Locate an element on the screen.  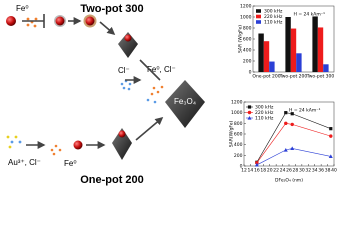
x-tick-label: 20 is located at coordinates (270, 171).